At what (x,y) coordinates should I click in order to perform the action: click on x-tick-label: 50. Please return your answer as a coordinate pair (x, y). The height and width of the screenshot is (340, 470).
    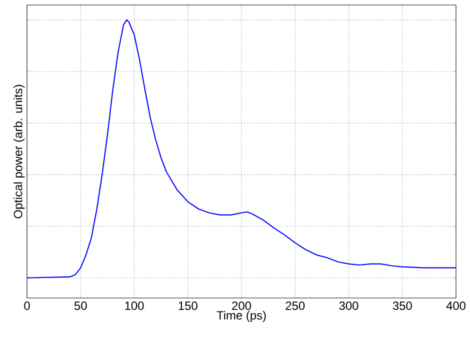
    Looking at the image, I should click on (80, 306).